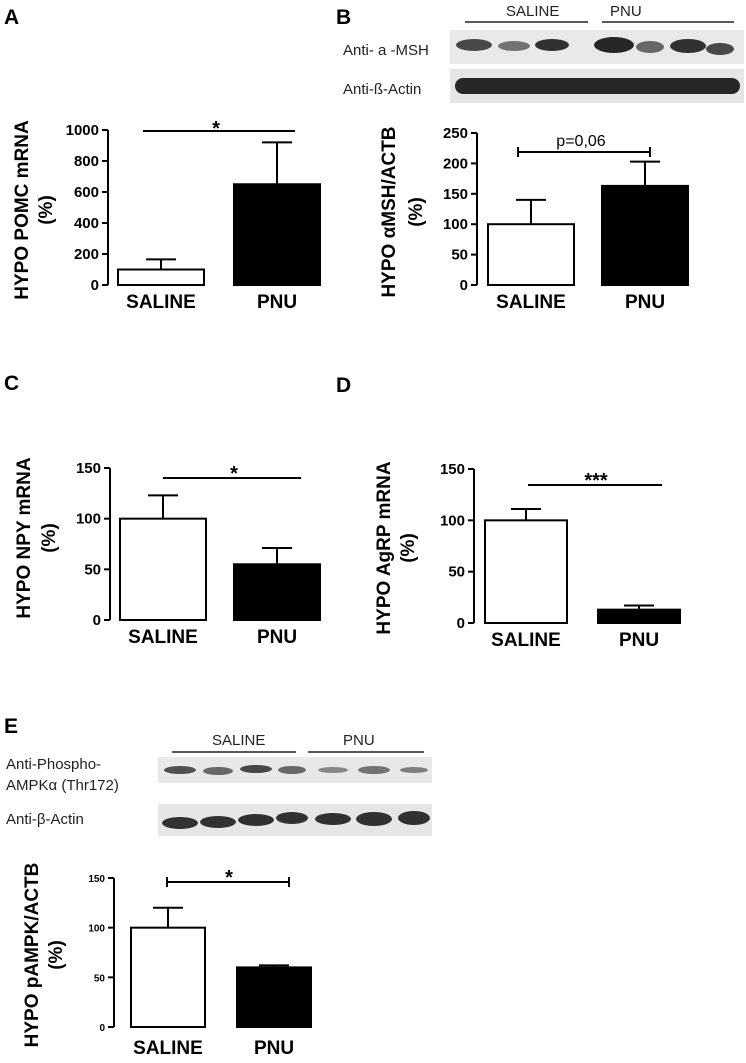 This screenshot has height=1063, width=746. What do you see at coordinates (386, 50) in the screenshot?
I see `blot-b-label-msh: Anti- a -MSH` at bounding box center [386, 50].